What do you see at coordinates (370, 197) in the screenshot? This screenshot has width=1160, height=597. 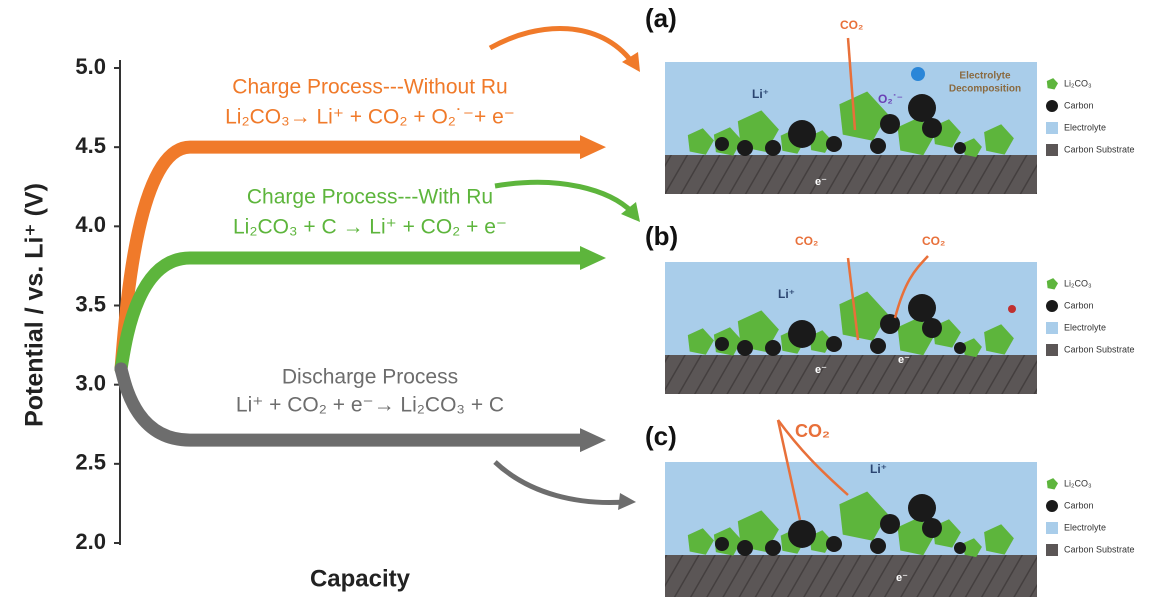 I see `process-title: Charge Process---With Ru` at bounding box center [370, 197].